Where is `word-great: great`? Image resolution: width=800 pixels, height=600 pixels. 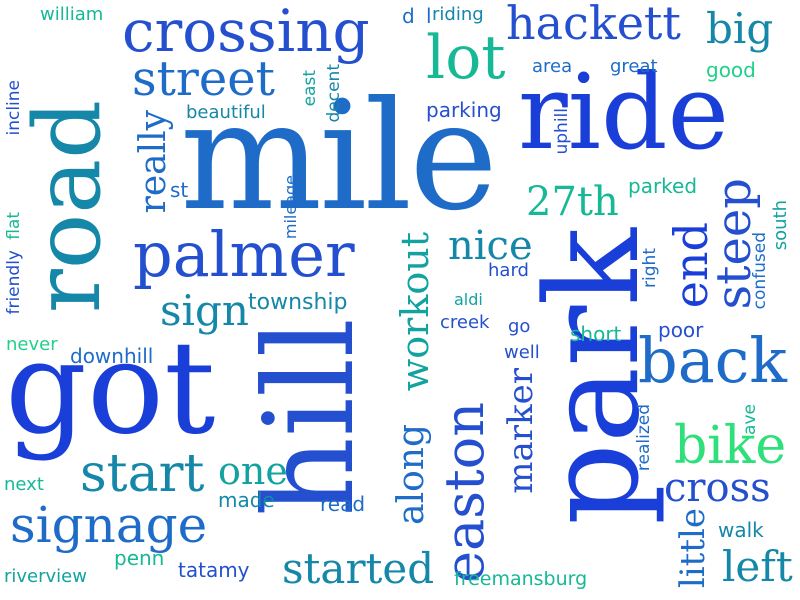 word-great: great is located at coordinates (634, 66).